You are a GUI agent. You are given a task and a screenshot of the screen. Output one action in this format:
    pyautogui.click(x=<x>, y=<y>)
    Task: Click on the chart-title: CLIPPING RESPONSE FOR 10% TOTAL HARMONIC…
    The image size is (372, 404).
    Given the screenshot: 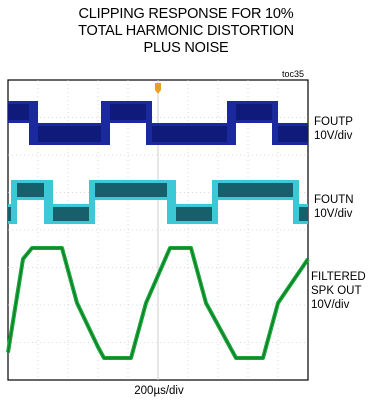 What is the action you would take?
    pyautogui.click(x=186, y=31)
    